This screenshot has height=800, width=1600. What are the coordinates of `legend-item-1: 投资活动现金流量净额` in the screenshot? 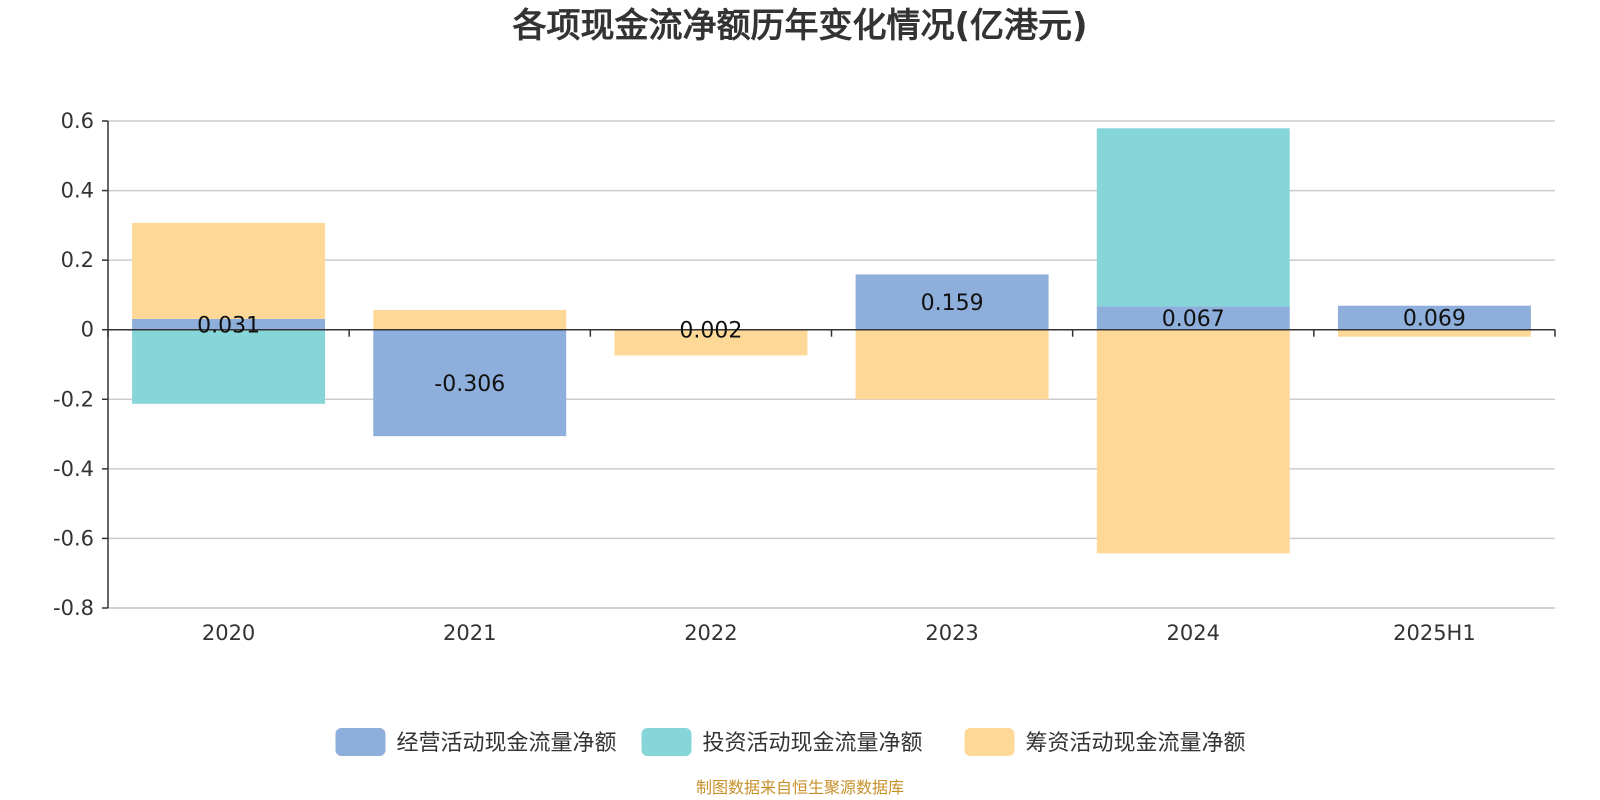 It's located at (782, 742).